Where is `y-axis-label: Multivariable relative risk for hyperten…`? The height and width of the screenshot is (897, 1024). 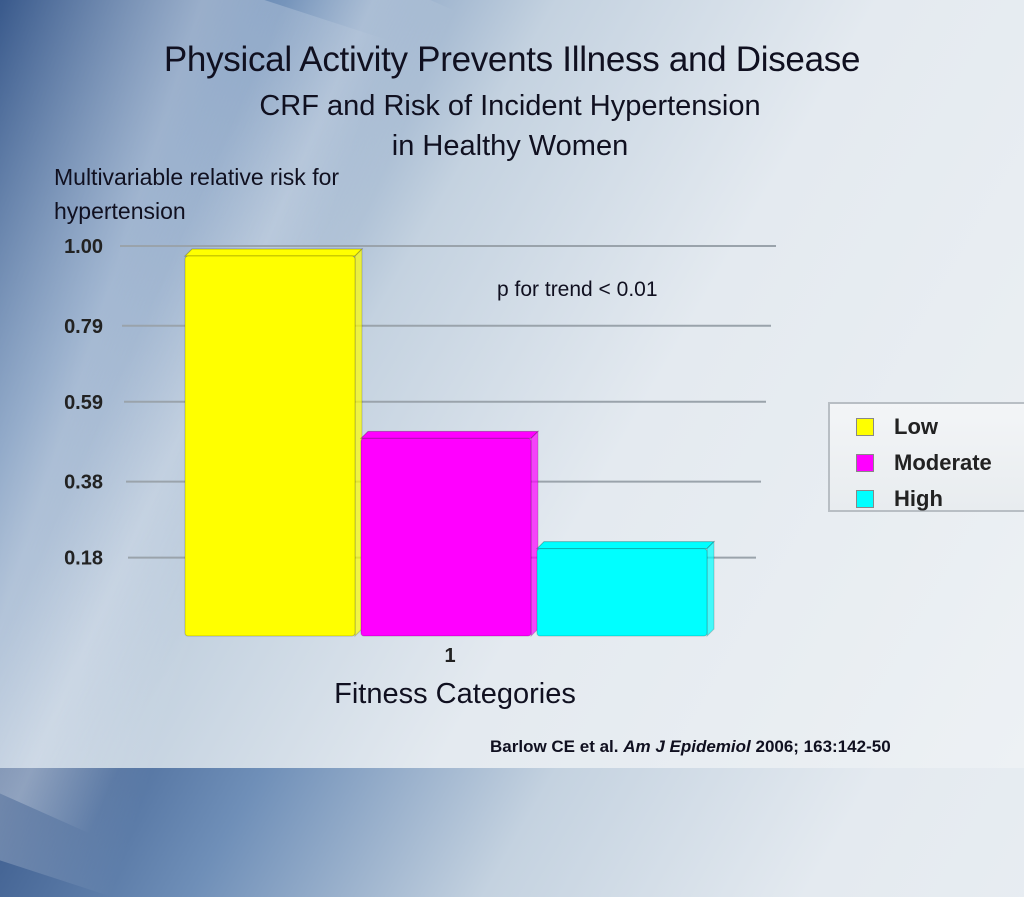
y-axis-label: Multivariable relative risk for hyperten… is located at coordinates (197, 194).